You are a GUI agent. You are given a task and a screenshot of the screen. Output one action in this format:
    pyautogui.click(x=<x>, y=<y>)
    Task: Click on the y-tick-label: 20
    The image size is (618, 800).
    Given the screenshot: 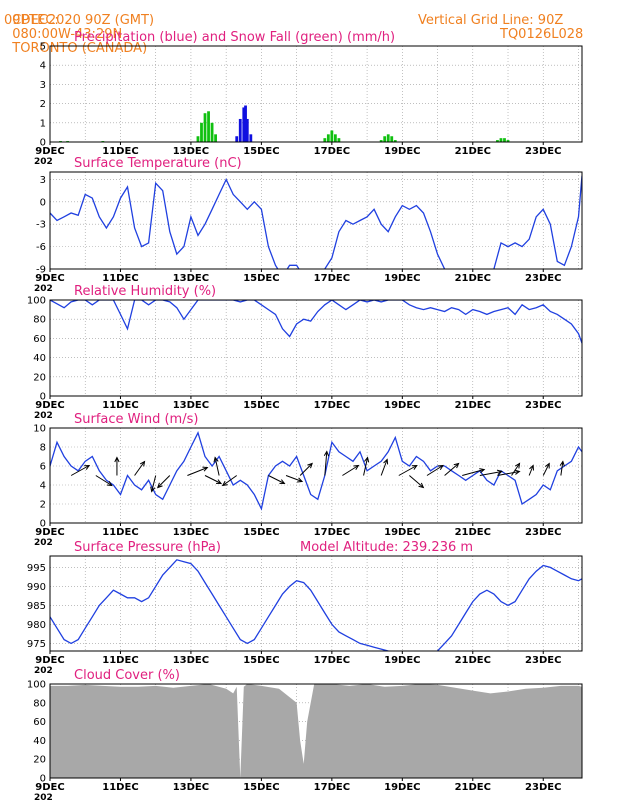 What is the action you would take?
    pyautogui.click(x=39, y=760)
    